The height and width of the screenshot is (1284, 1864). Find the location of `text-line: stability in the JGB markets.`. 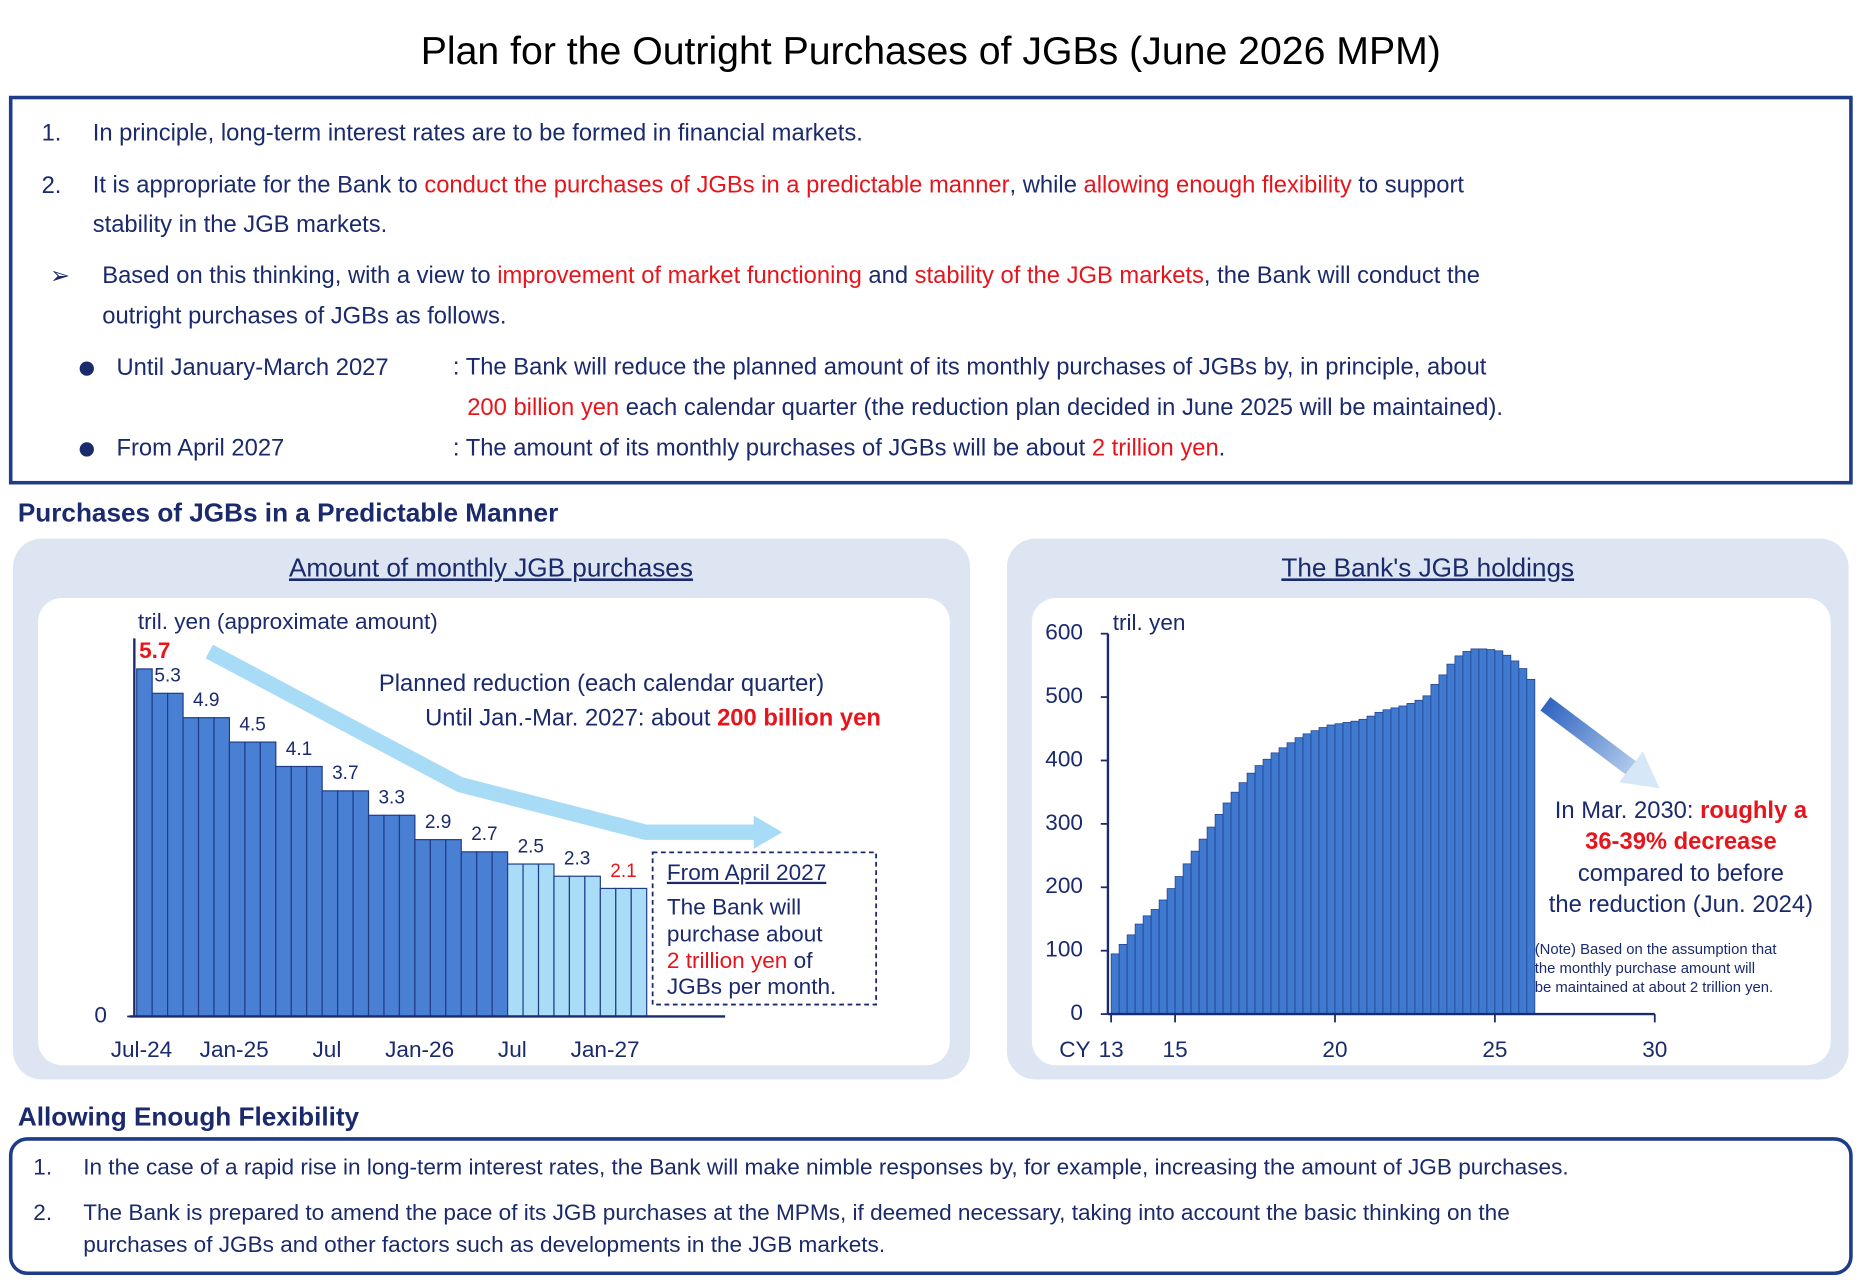

text-line: stability in the JGB markets. is located at coordinates (240, 224).